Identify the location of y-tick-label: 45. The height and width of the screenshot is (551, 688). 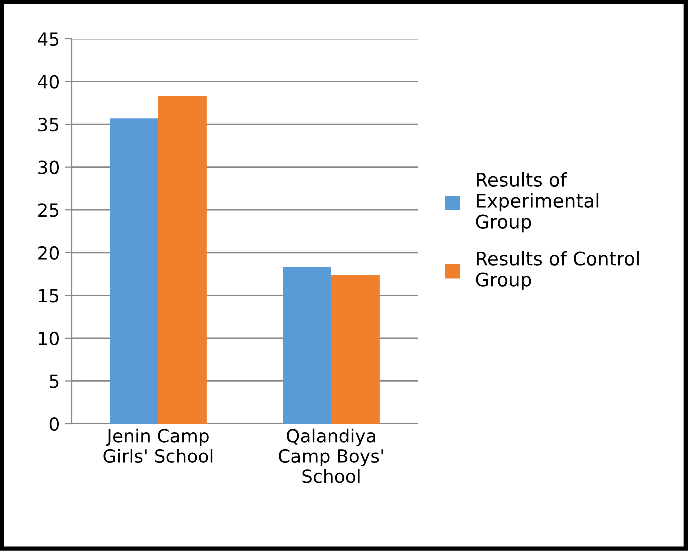
(48, 39).